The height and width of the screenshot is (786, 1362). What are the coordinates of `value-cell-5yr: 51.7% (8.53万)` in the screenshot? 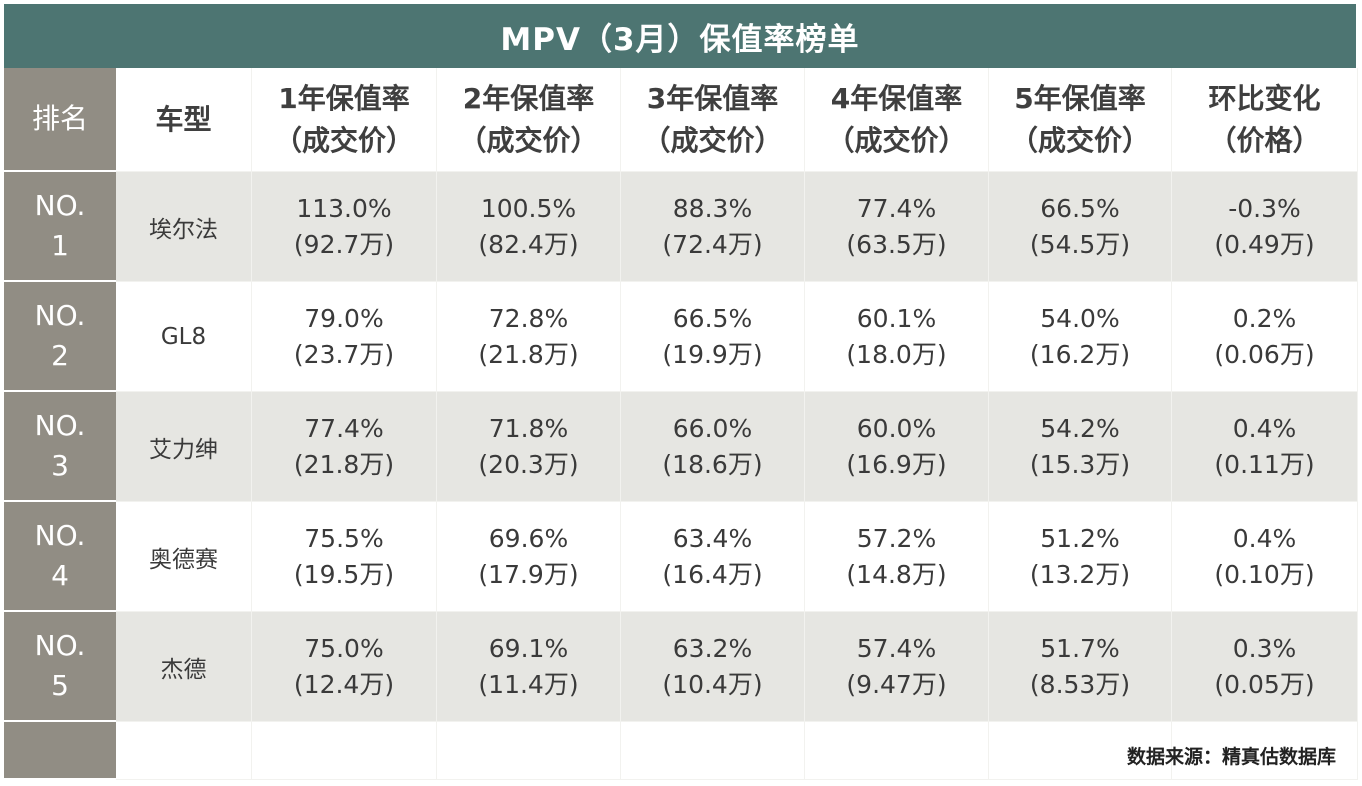 It's located at (1080, 667).